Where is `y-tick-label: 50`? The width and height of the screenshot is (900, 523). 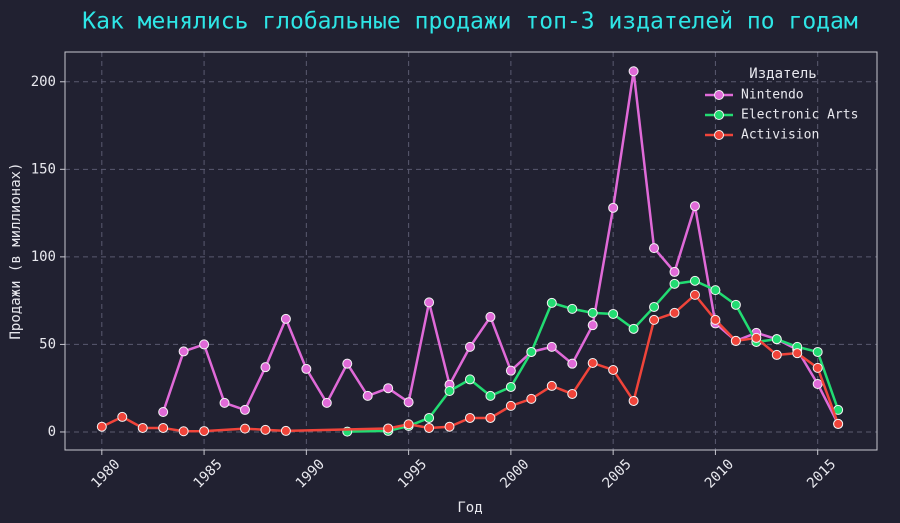 y-tick-label: 50 is located at coordinates (47, 344).